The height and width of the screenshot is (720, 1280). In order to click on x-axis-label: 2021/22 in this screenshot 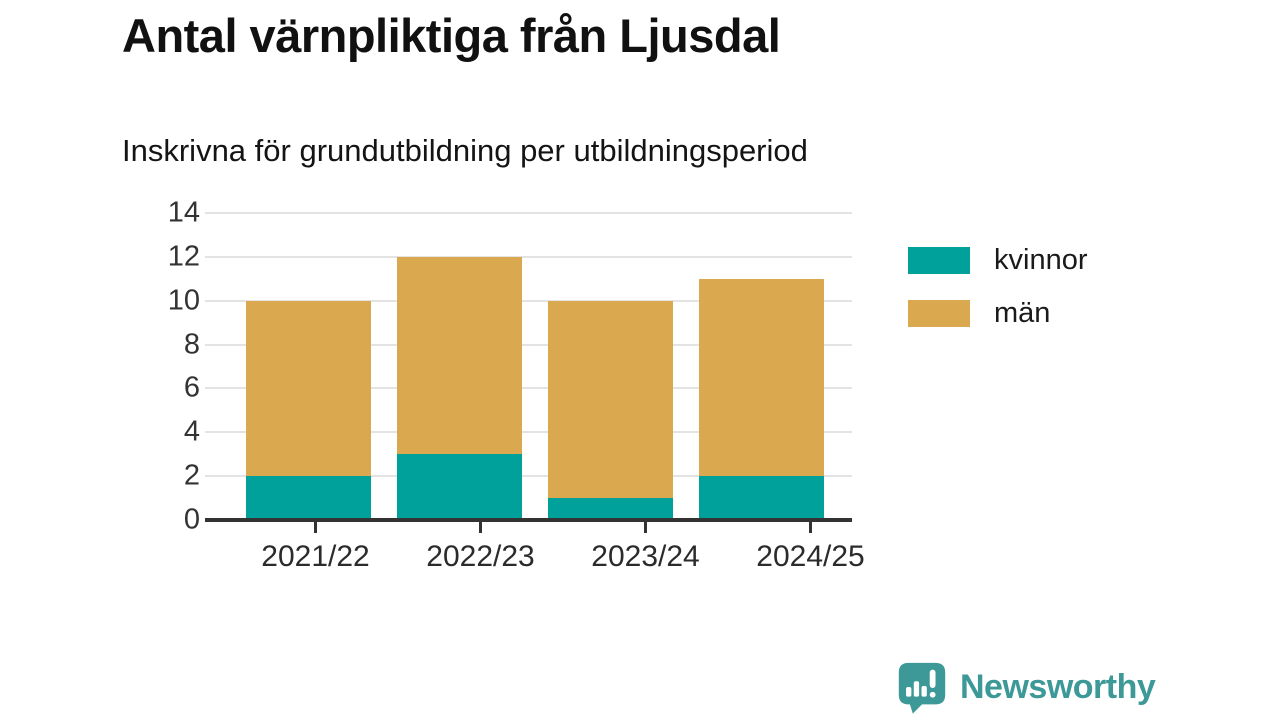, I will do `click(315, 556)`.